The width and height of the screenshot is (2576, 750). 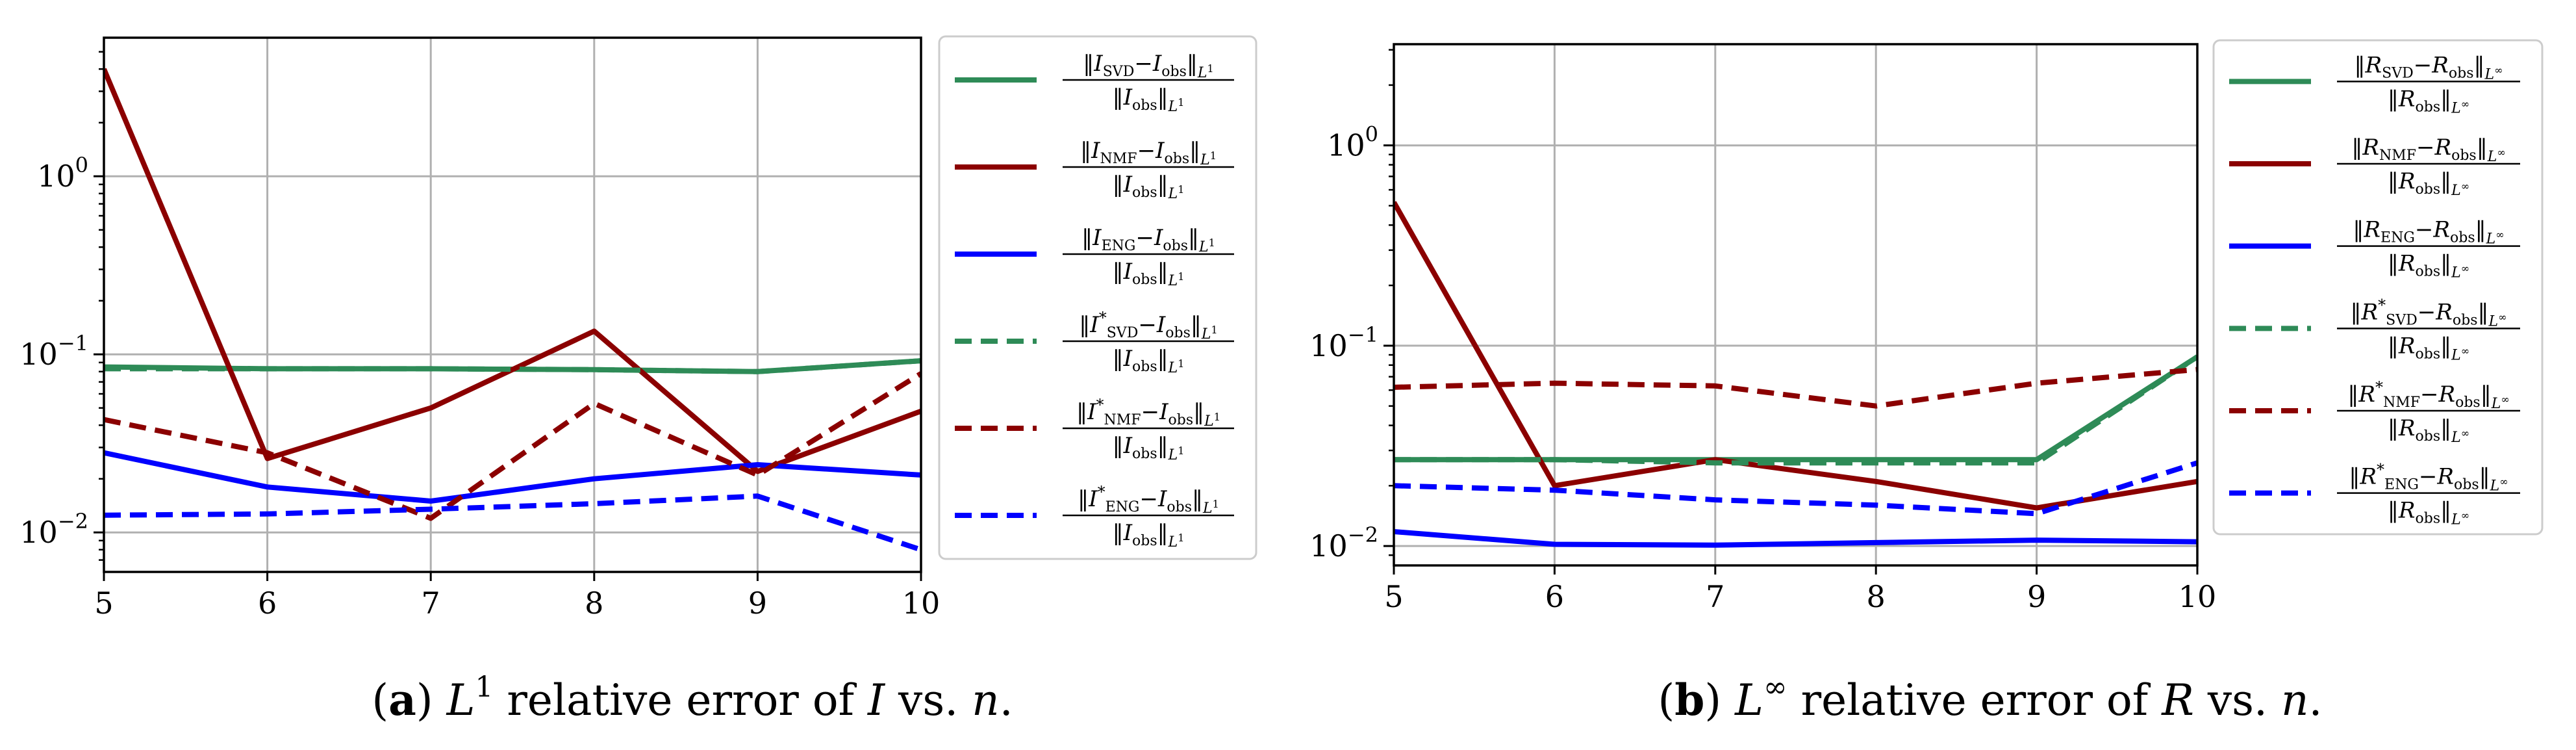 I want to click on figure-caption: (b) L∞ relative error of R vs. n., so click(x=1990, y=698).